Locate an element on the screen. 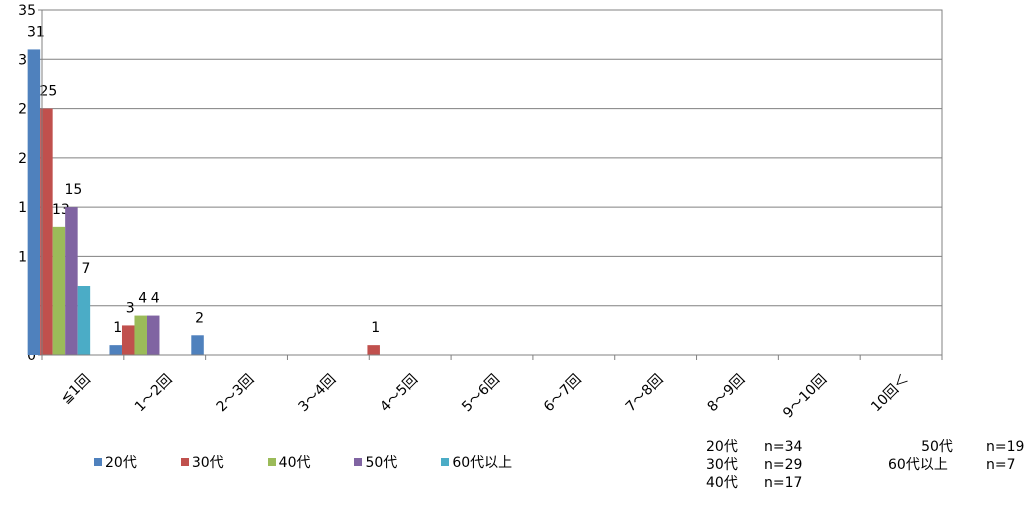  data-label: 15 is located at coordinates (73, 190).